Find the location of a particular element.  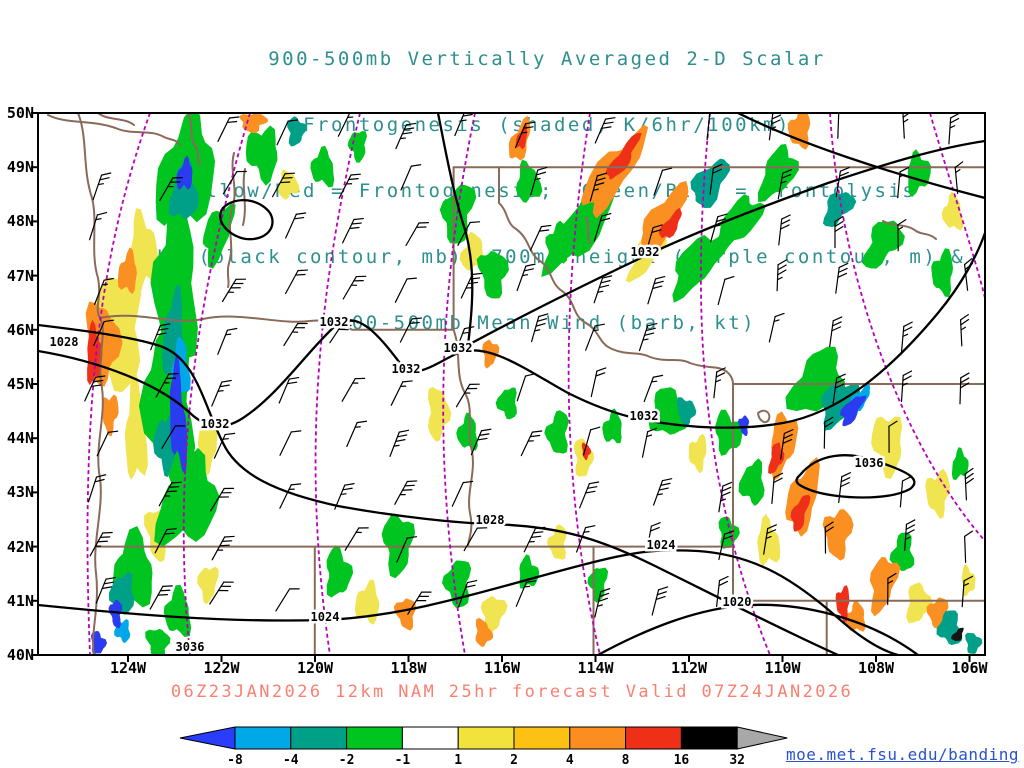

colorbar-tick-label: -1 is located at coordinates (403, 760).